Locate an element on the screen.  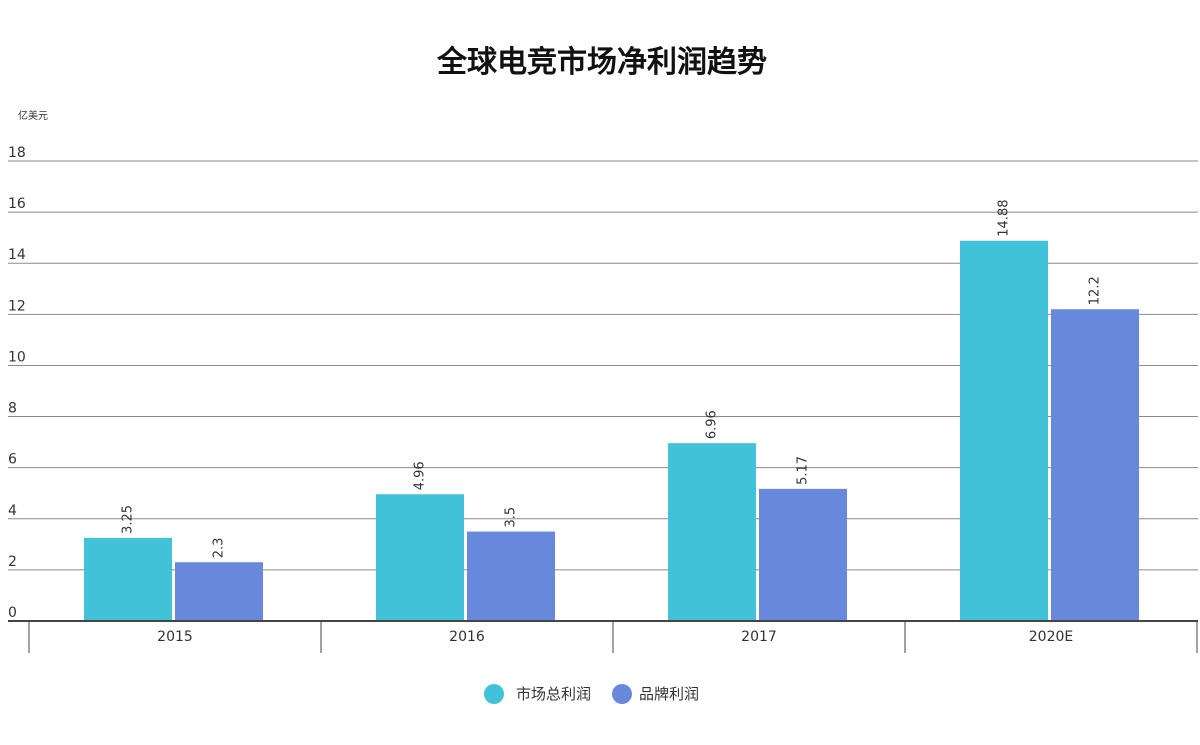
data-label: 5.17 is located at coordinates (803, 470).